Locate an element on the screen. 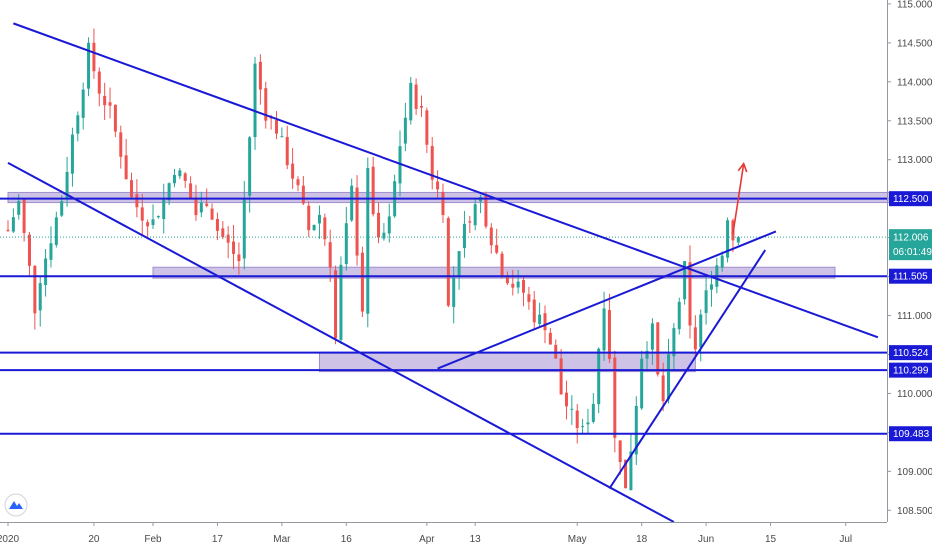 This screenshot has width=932, height=550. level-price-label: 109.483 is located at coordinates (911, 434).